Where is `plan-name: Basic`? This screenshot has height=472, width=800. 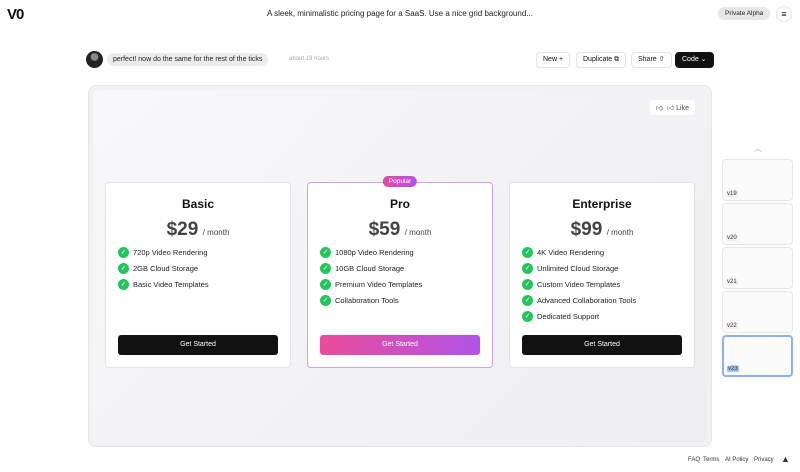 plan-name: Basic is located at coordinates (198, 204).